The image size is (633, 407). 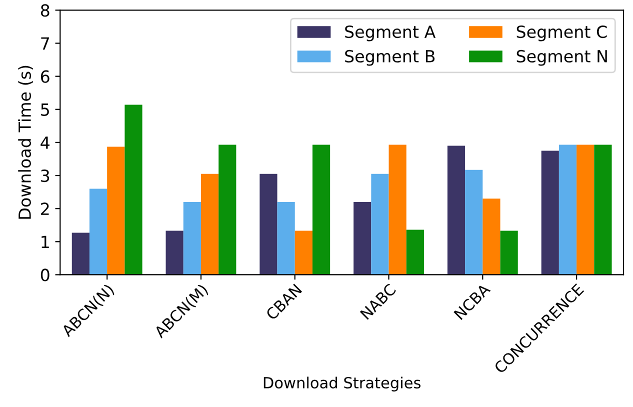 What do you see at coordinates (45, 208) in the screenshot?
I see `y-tick-label: 2` at bounding box center [45, 208].